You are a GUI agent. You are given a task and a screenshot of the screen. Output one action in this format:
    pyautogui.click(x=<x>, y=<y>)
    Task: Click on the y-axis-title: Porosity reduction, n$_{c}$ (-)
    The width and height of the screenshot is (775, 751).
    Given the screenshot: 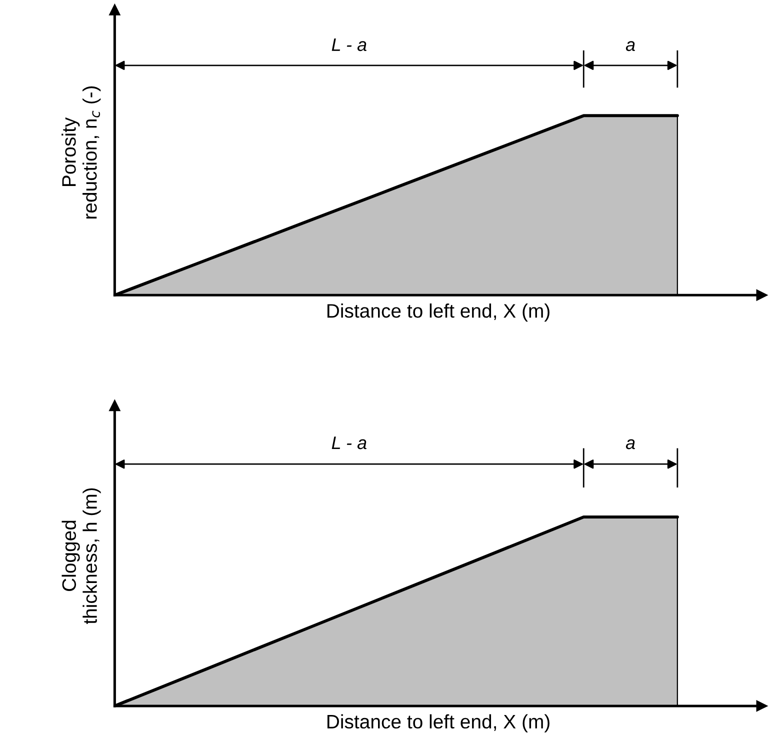 What is the action you would take?
    pyautogui.click(x=81, y=152)
    